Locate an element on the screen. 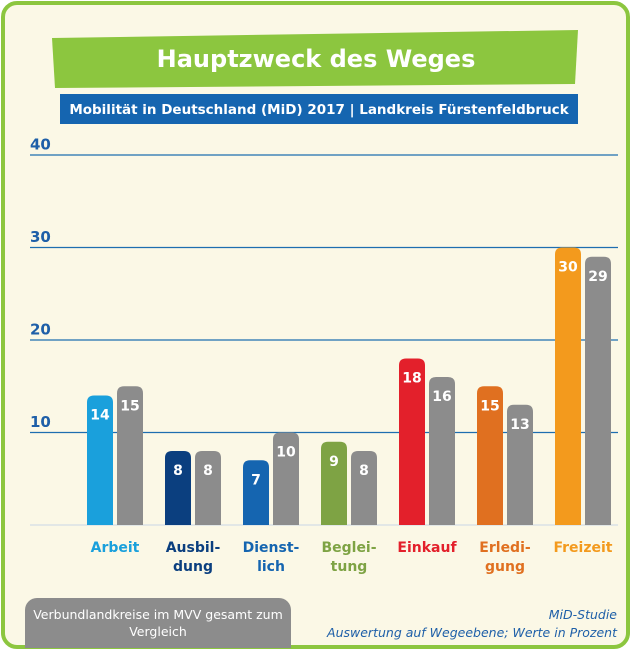 This screenshot has width=631, height=650. y-tick-label: 20 is located at coordinates (40, 330).